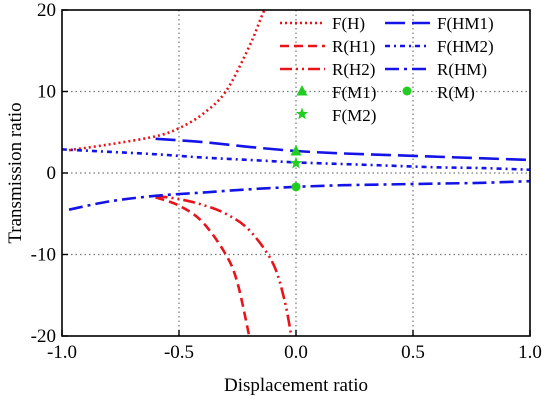 Image resolution: width=550 pixels, height=401 pixels. Describe the element at coordinates (342, 149) in the screenshot. I see `series-fhm1-line` at that location.